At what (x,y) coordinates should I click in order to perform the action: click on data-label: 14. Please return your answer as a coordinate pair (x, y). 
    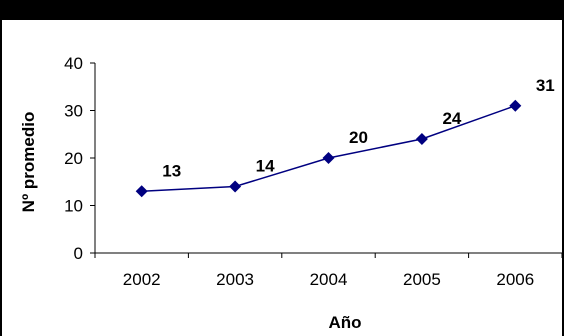
    Looking at the image, I should click on (265, 166).